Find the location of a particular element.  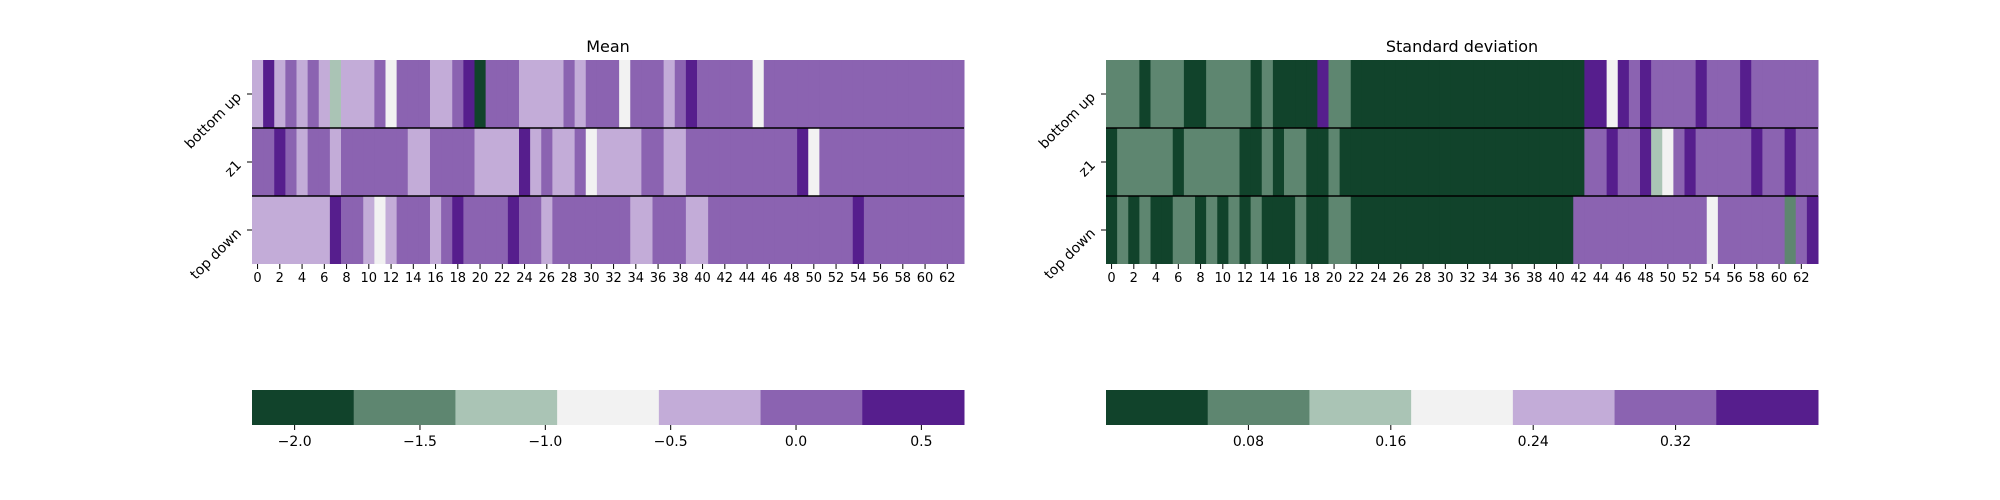

std-x-tick-label: 10 is located at coordinates (1223, 278).